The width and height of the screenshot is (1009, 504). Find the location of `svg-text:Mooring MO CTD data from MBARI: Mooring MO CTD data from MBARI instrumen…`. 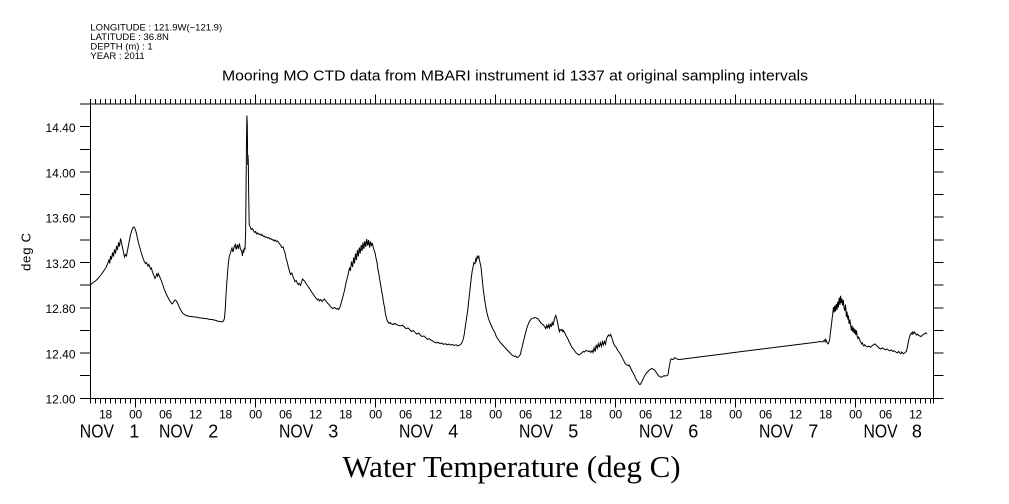

svg-text:Mooring MO CTD data from MBARI: Mooring MO CTD data from MBARI instrumen… is located at coordinates (515, 75).